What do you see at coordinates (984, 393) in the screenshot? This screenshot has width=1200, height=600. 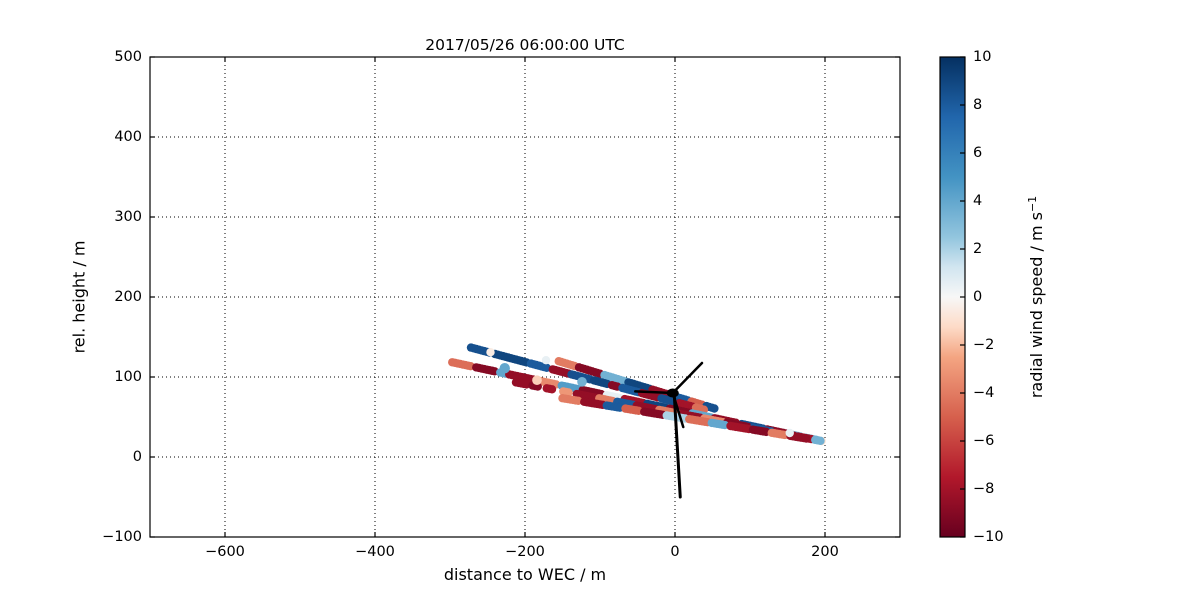 I see `colorbar-tick-label: −4` at bounding box center [984, 393].